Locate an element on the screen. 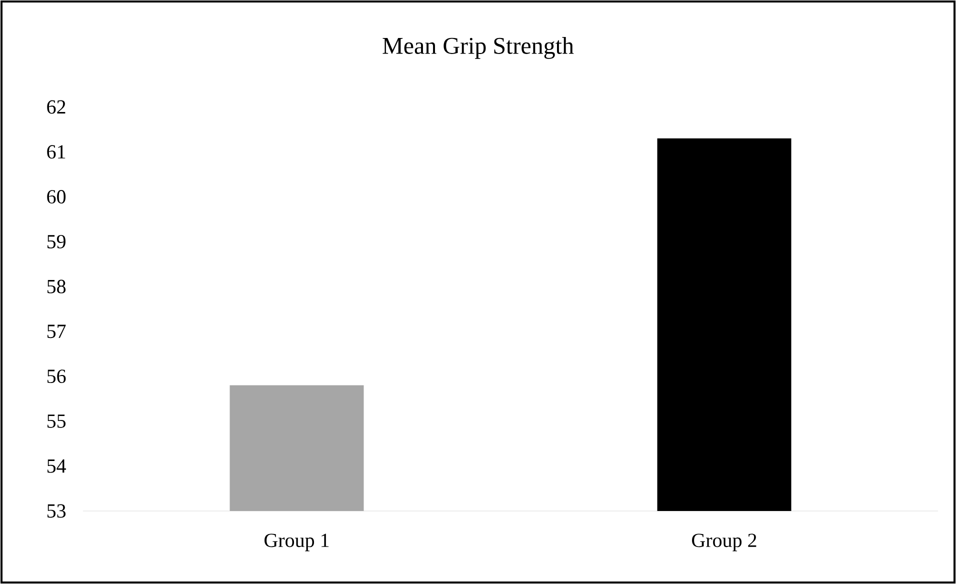 The height and width of the screenshot is (584, 956). y-tick-label: 56 is located at coordinates (56, 377).